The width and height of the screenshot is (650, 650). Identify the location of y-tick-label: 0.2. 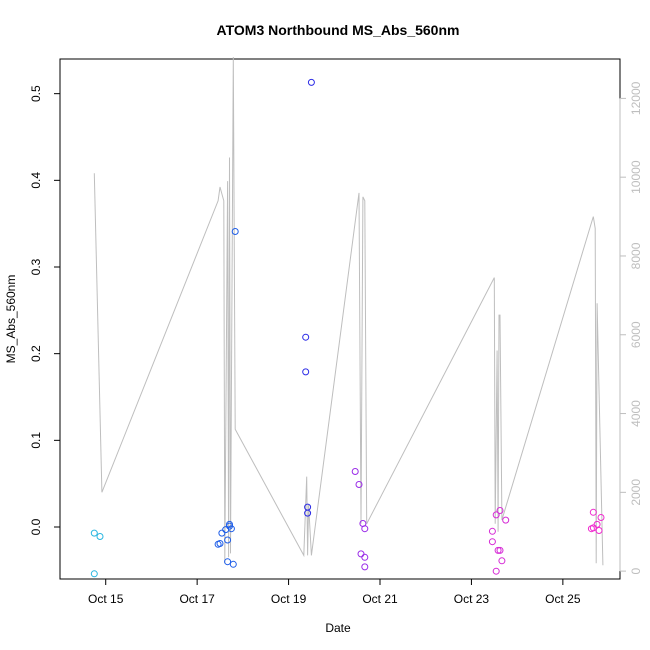
(36, 353).